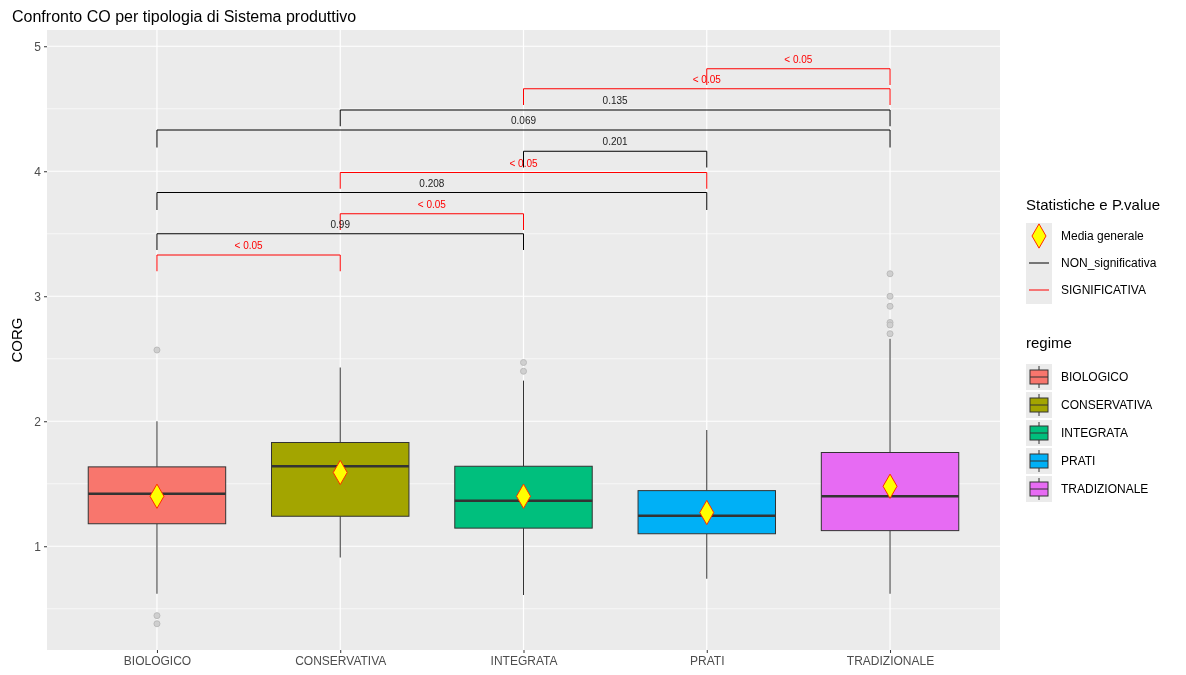 The width and height of the screenshot is (1186, 675). What do you see at coordinates (1093, 204) in the screenshot?
I see `legend-title: Statistiche e P.value` at bounding box center [1093, 204].